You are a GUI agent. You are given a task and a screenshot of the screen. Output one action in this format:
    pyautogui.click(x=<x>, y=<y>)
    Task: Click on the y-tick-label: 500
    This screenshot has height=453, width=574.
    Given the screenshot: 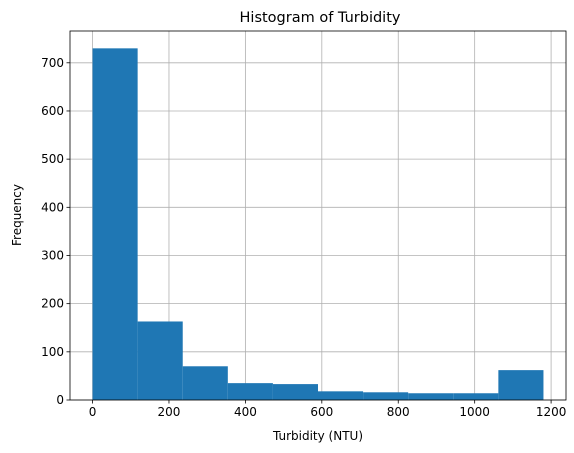 What is the action you would take?
    pyautogui.click(x=52, y=159)
    